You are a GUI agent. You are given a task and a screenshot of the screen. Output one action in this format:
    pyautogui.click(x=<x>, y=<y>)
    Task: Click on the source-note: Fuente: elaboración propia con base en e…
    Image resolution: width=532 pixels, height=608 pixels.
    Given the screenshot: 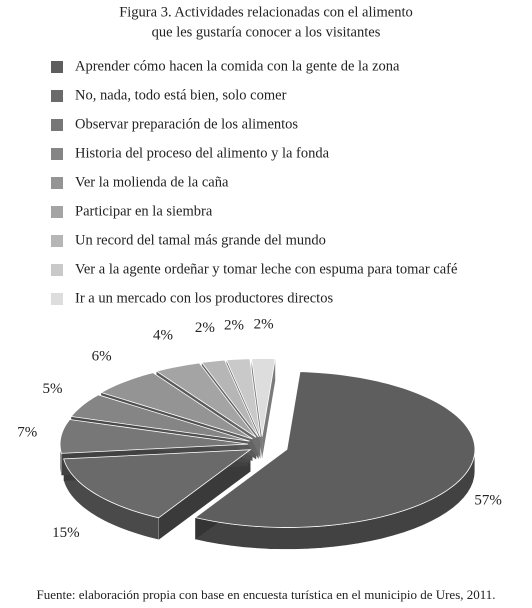 What is the action you would take?
    pyautogui.click(x=265, y=594)
    